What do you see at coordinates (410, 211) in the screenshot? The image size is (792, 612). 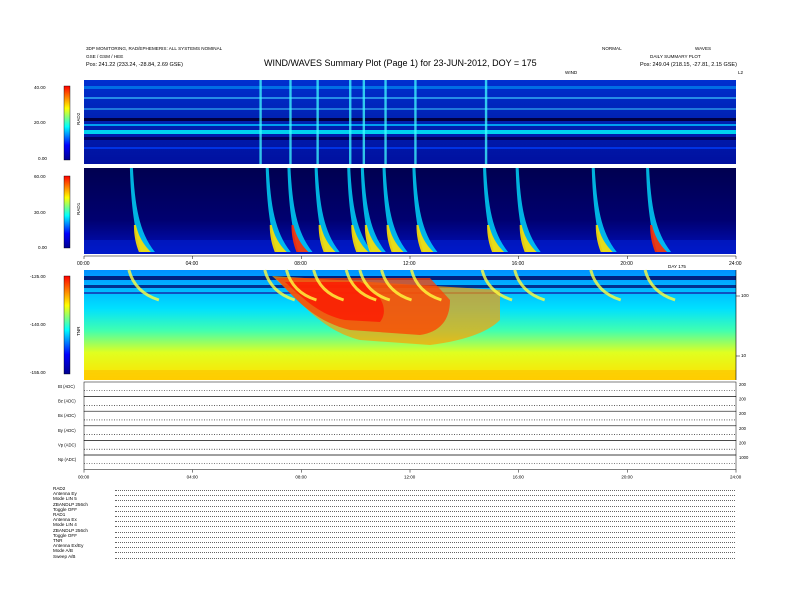 I see `rad1-spectrogram` at bounding box center [410, 211].